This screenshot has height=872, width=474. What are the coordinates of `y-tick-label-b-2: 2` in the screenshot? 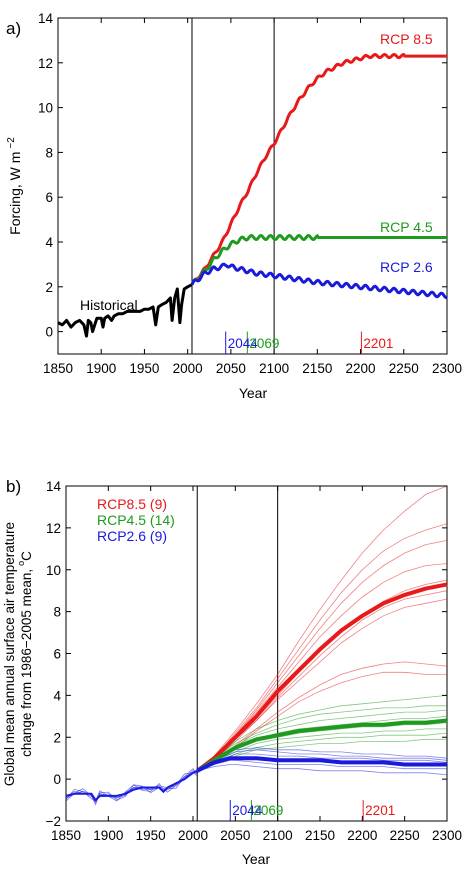 It's located at (57, 737).